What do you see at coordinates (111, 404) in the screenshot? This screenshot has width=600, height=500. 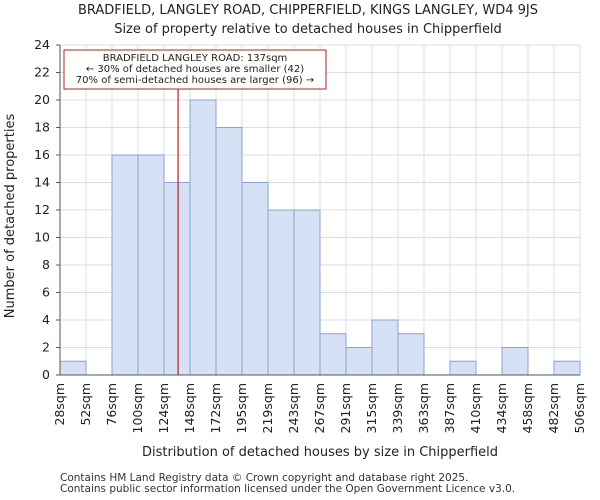 I see `x-tick-label: 76sqm` at bounding box center [111, 404].